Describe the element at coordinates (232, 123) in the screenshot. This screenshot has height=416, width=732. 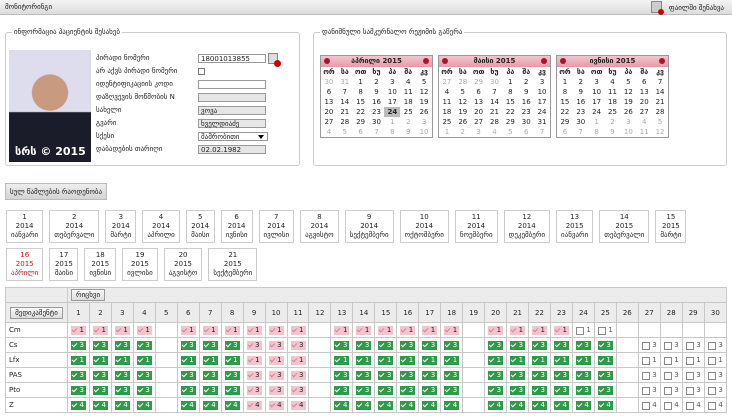
I see `field-input: ხველდიაძე` at that location.